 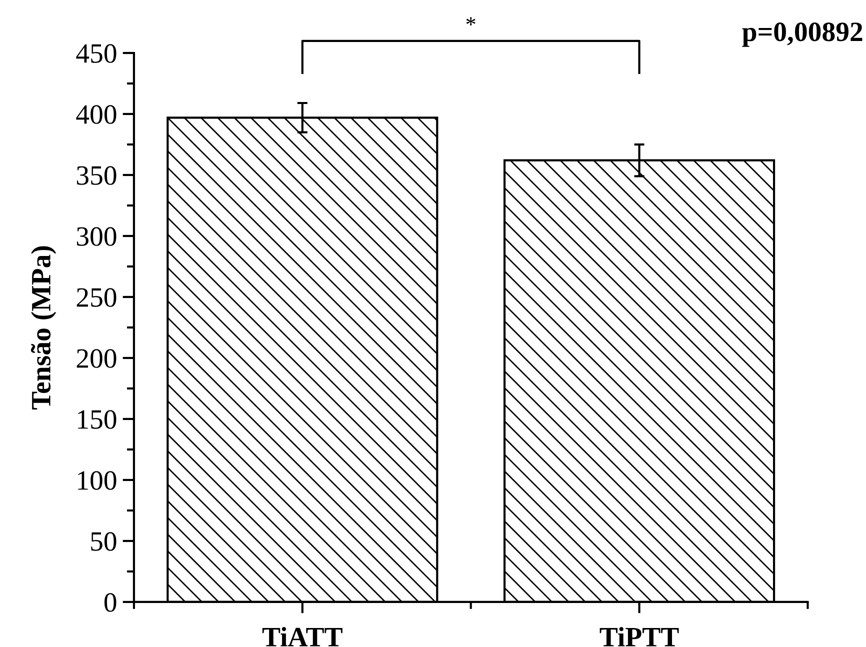 I want to click on y-tick-label: 0, so click(x=110, y=602).